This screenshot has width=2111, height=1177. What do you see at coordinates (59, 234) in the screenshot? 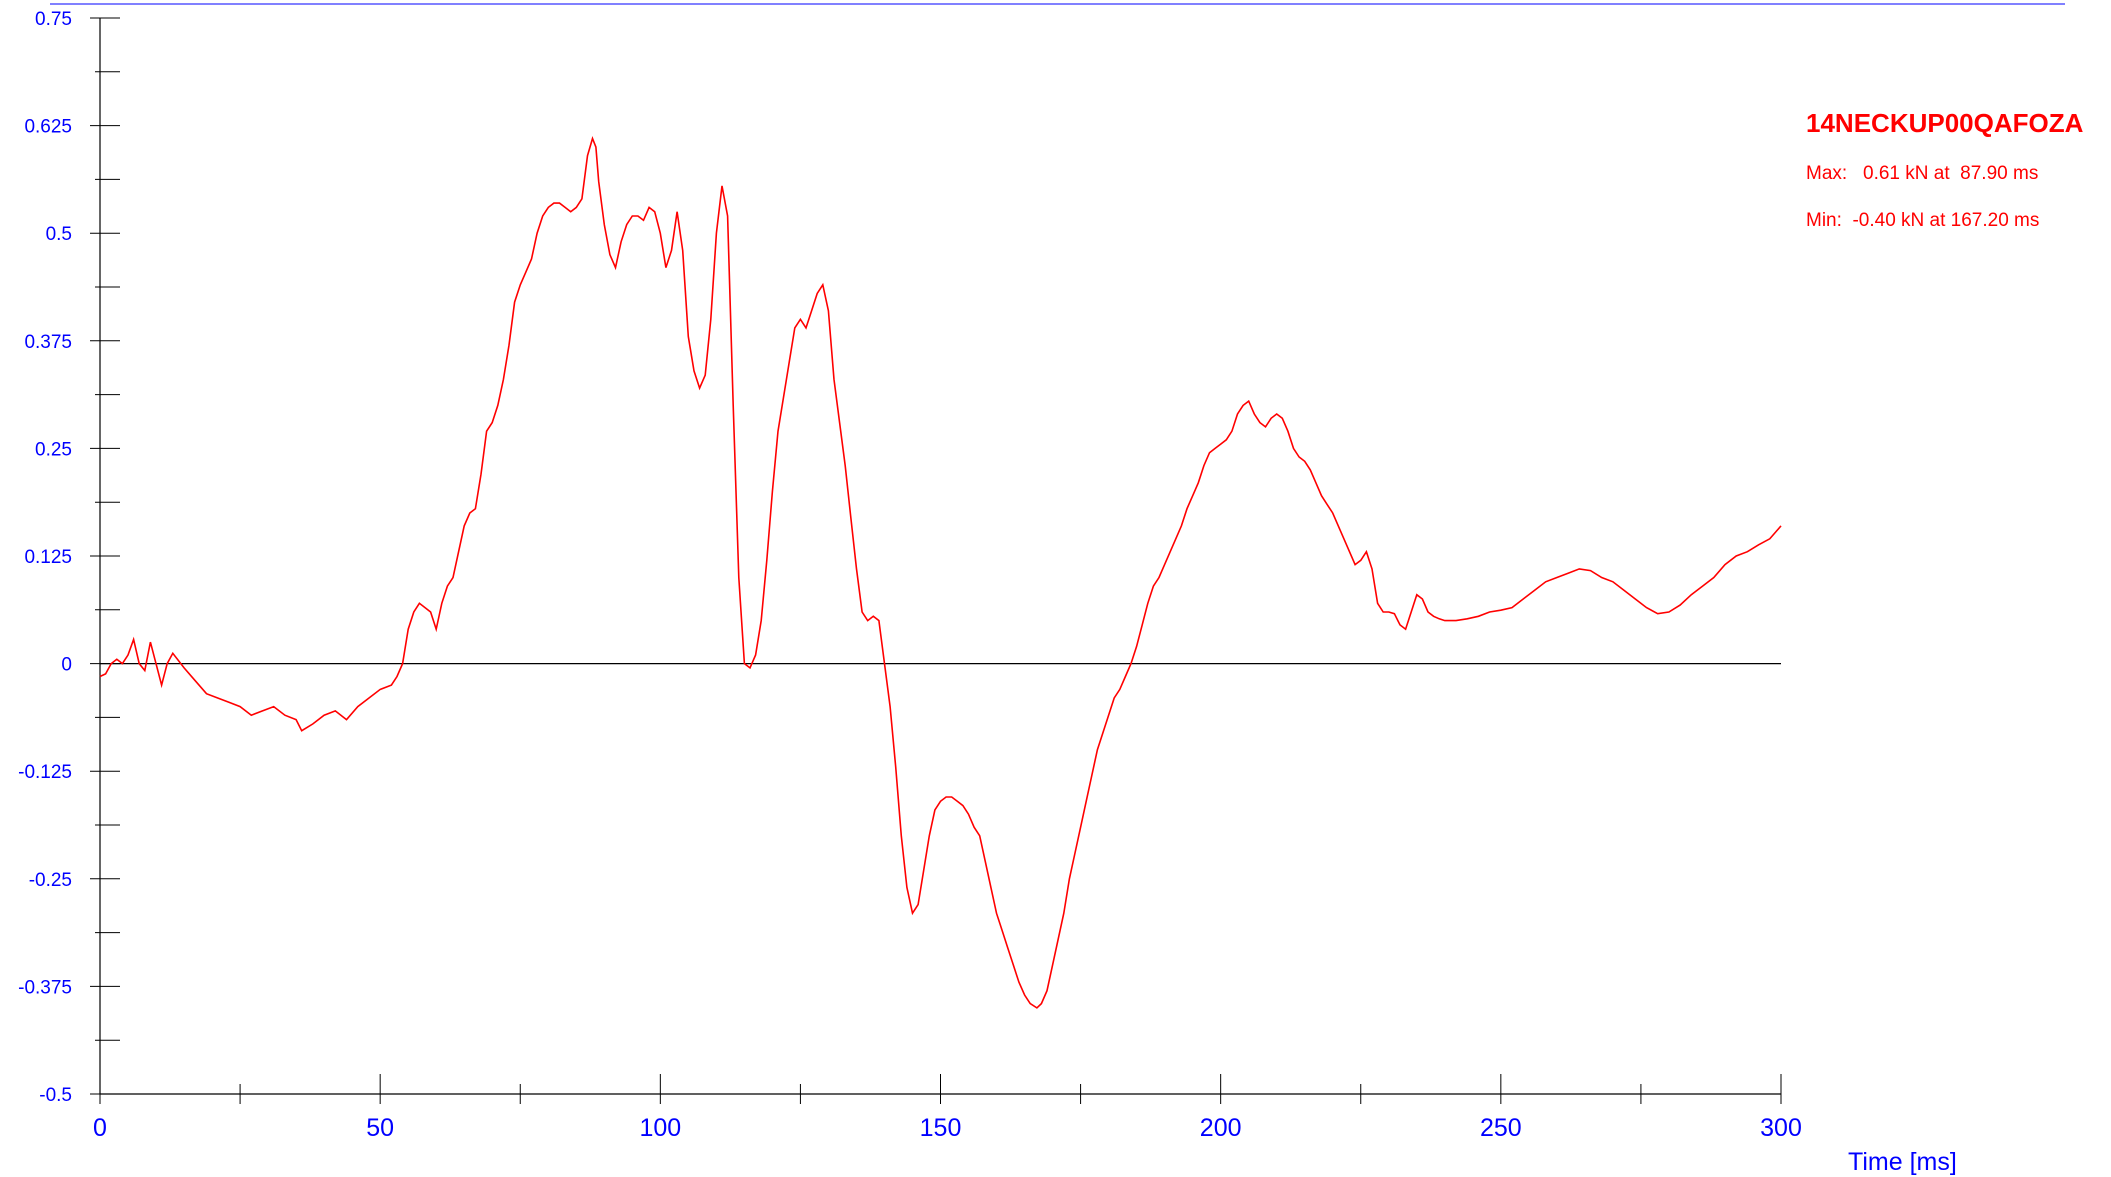
I see `y-tick-label: 0.5` at bounding box center [59, 234].